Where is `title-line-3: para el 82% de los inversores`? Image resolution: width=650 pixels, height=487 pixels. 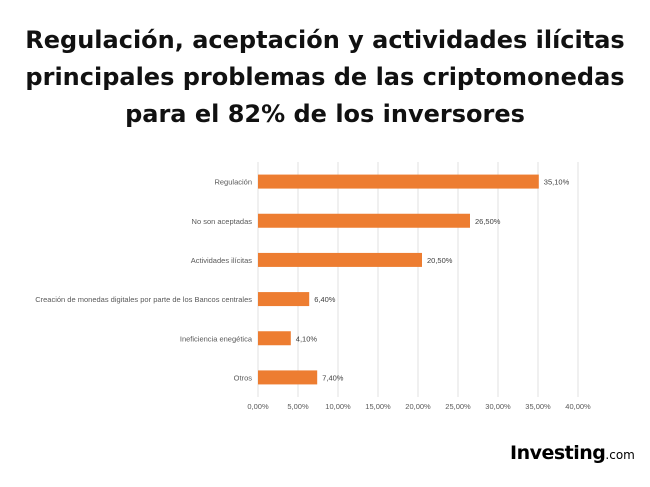
title-line-3: para el 82% de los inversores is located at coordinates (325, 114).